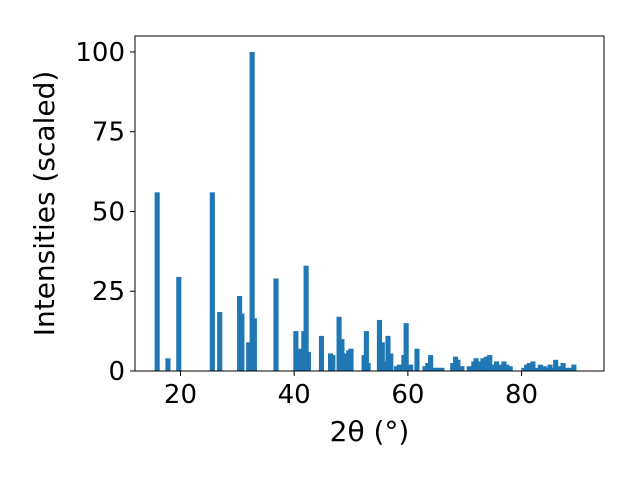  What do you see at coordinates (351, 390) in the screenshot?
I see `x-axis: 20 40 60 80` at bounding box center [351, 390].